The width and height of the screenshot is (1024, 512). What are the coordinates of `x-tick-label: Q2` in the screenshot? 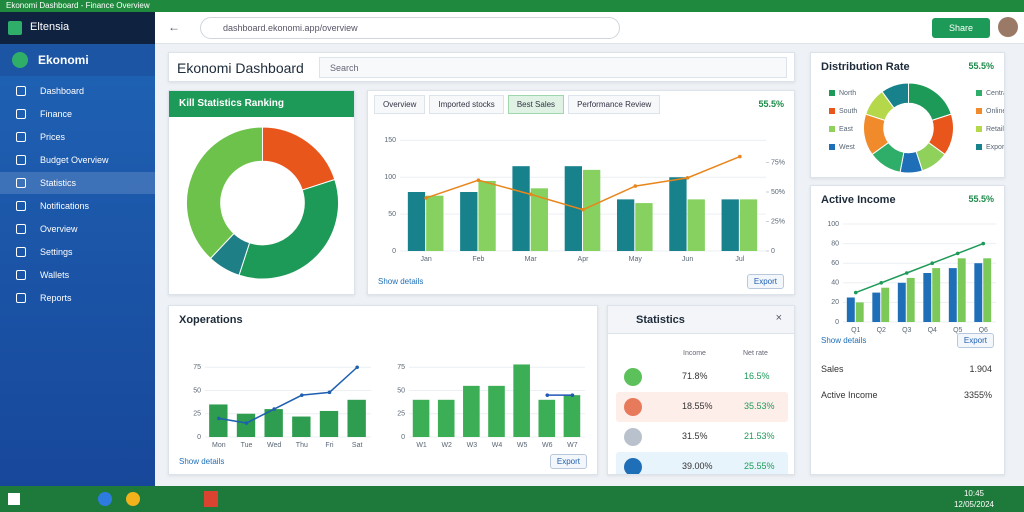 It's located at (881, 330).